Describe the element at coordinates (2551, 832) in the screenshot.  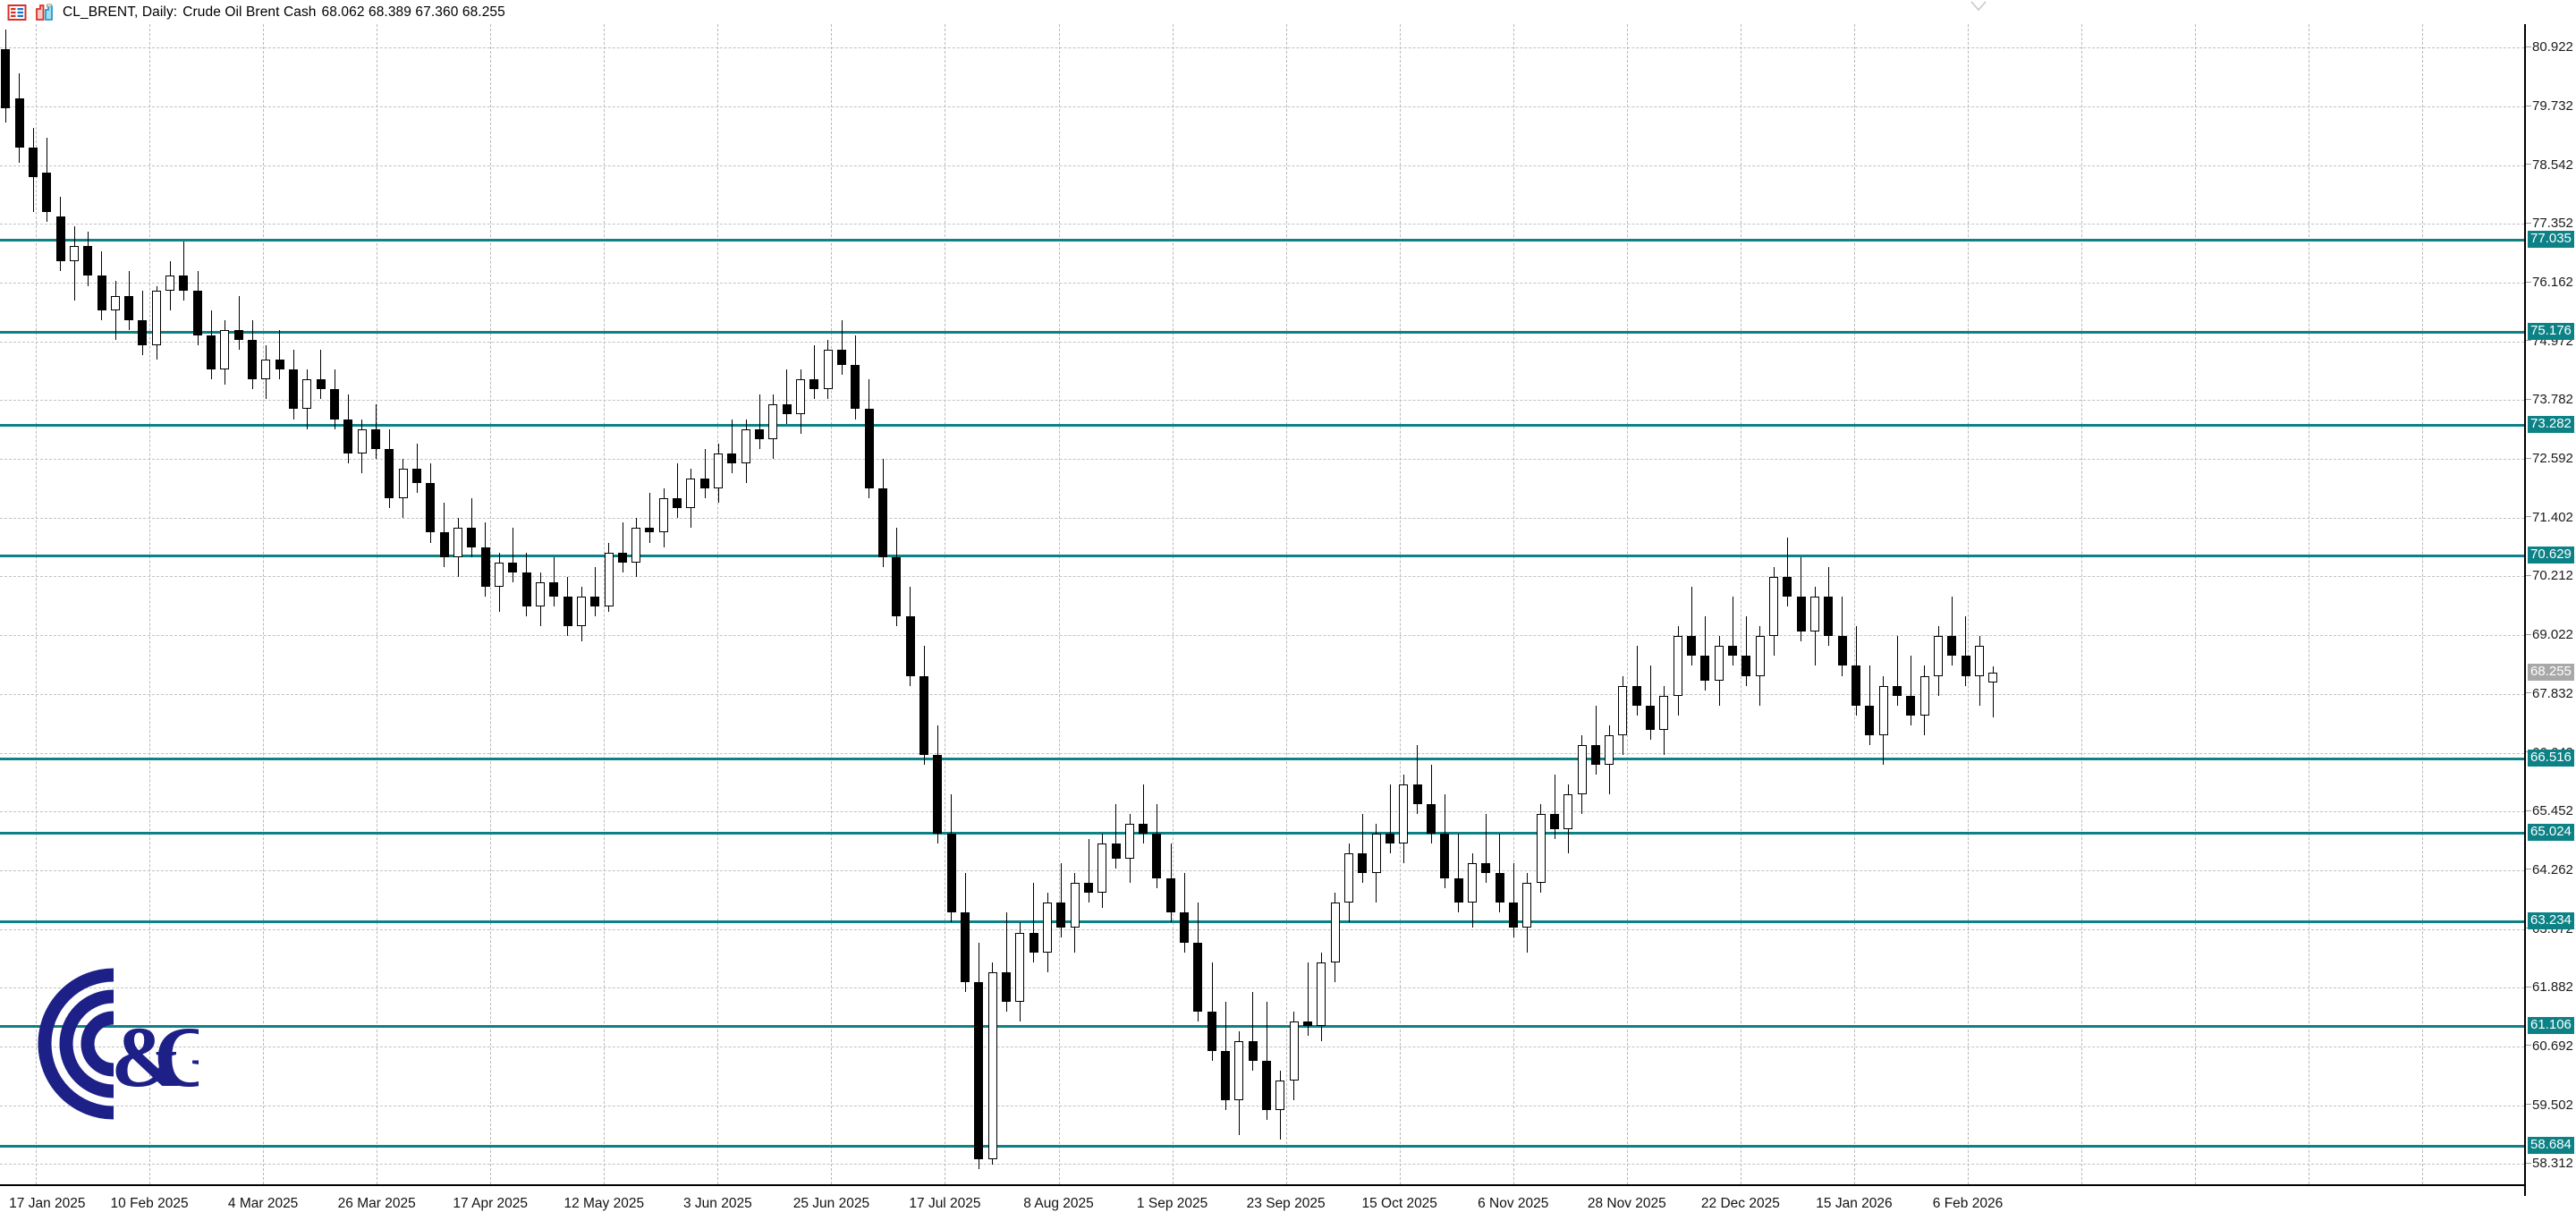
I see `price-level-label: 65.024` at that location.